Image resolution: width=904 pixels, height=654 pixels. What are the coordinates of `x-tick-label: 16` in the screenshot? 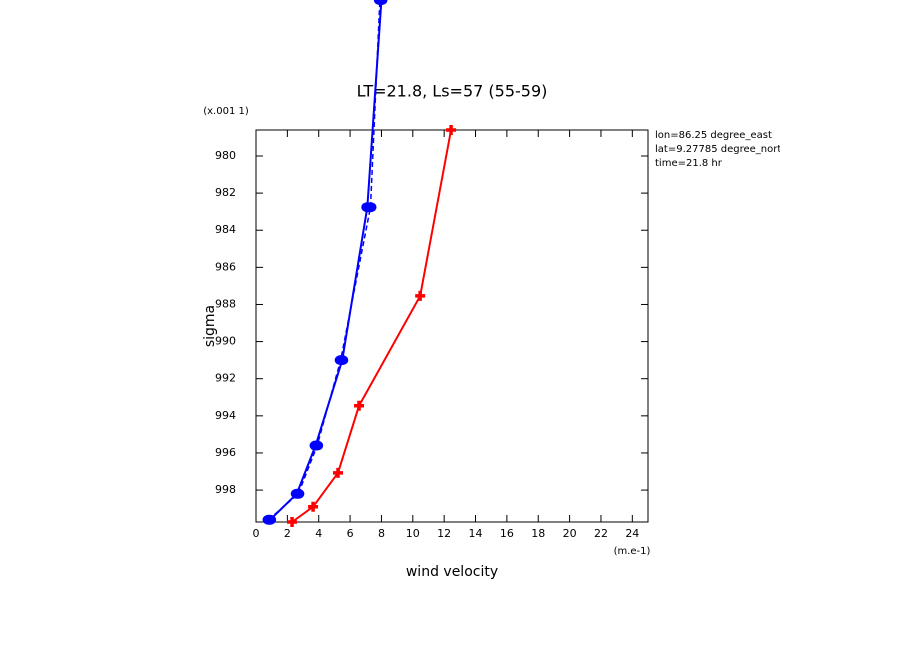 It's located at (507, 533).